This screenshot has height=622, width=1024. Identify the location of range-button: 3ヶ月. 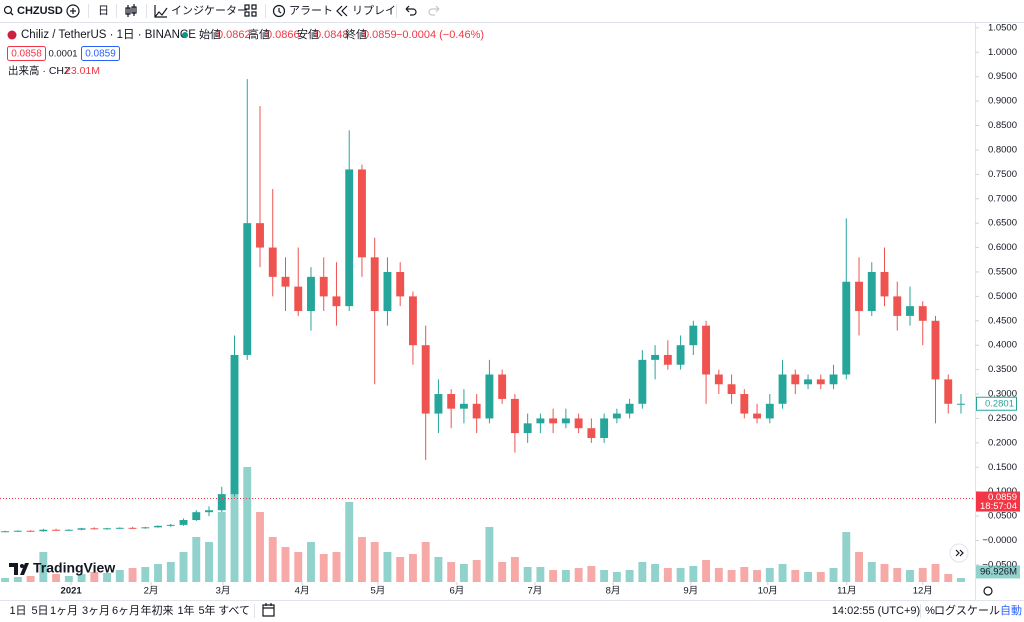
(96, 611).